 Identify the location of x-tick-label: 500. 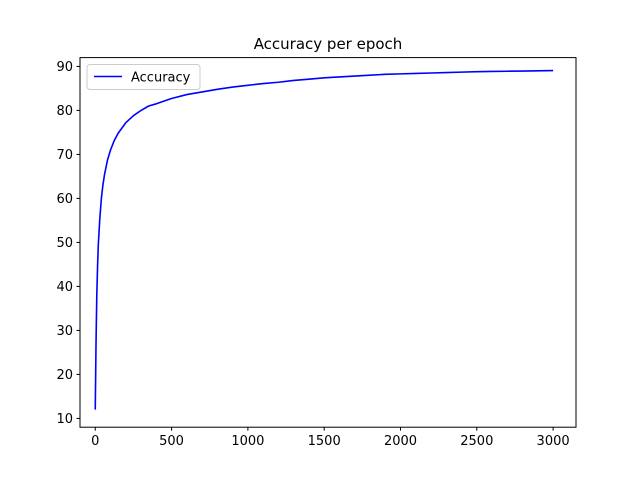
(171, 441).